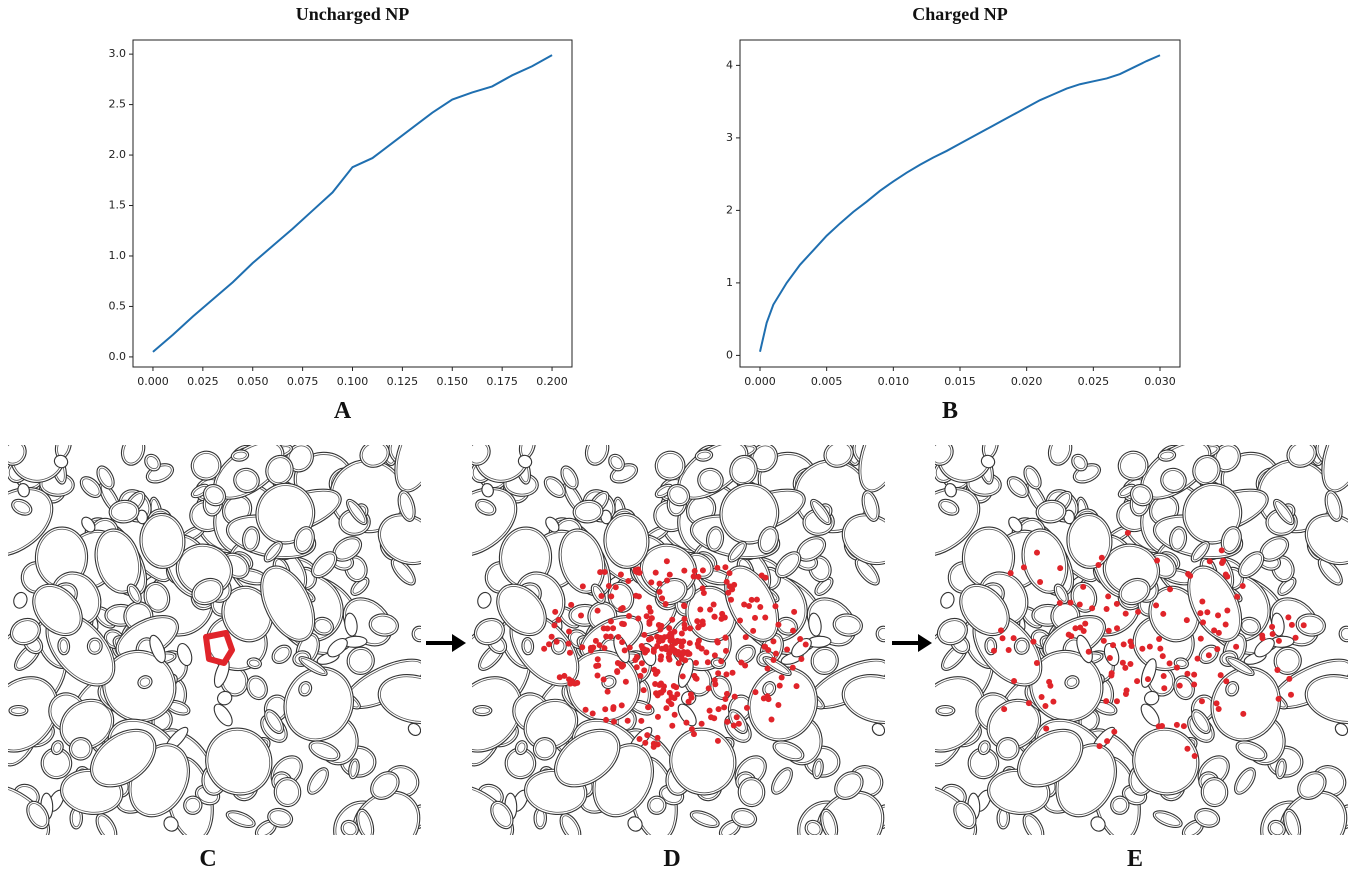 This screenshot has width=1352, height=870. What do you see at coordinates (446, 643) in the screenshot?
I see `arrow` at bounding box center [446, 643].